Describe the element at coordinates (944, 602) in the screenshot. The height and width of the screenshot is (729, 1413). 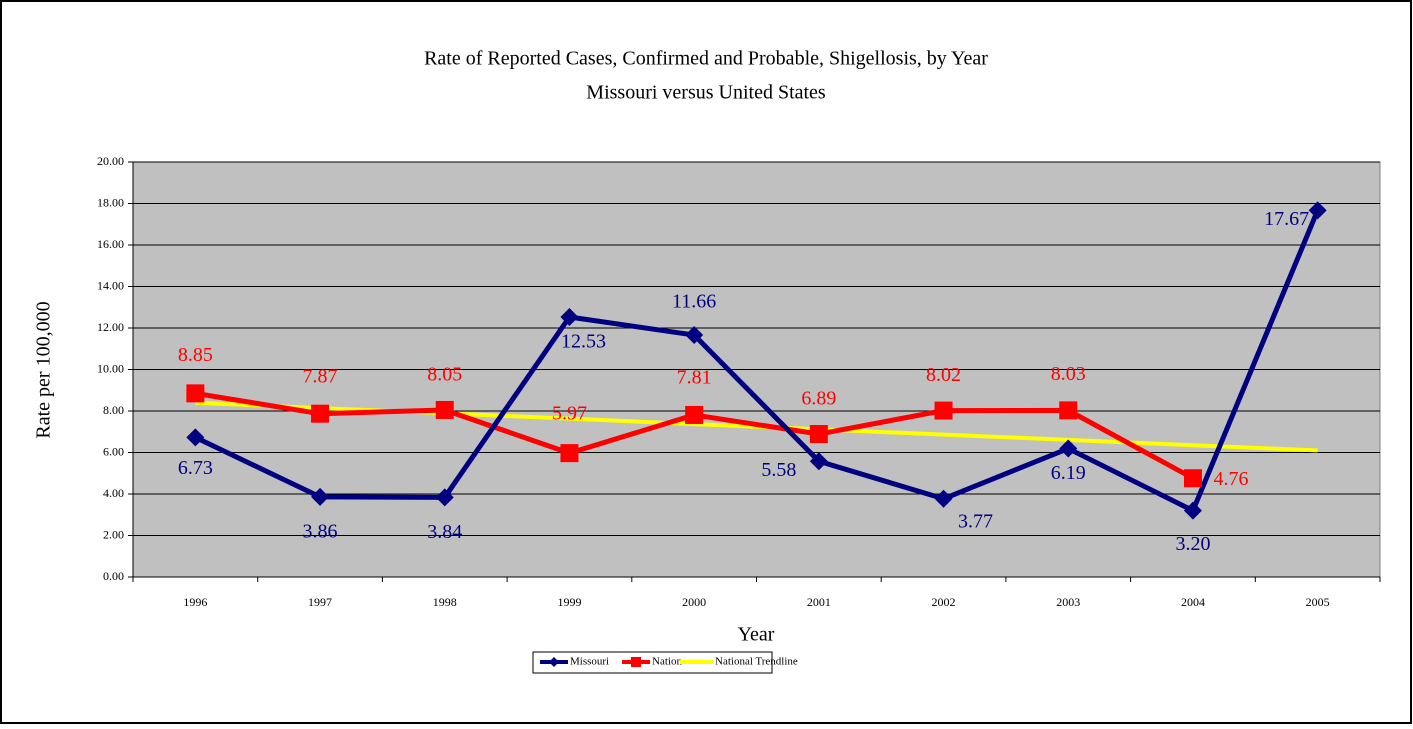
I see `x-tick-label: 2002` at that location.